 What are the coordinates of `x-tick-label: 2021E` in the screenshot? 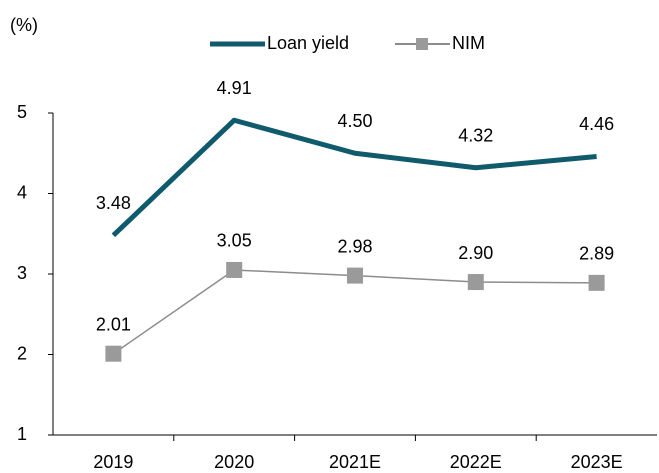 It's located at (355, 462).